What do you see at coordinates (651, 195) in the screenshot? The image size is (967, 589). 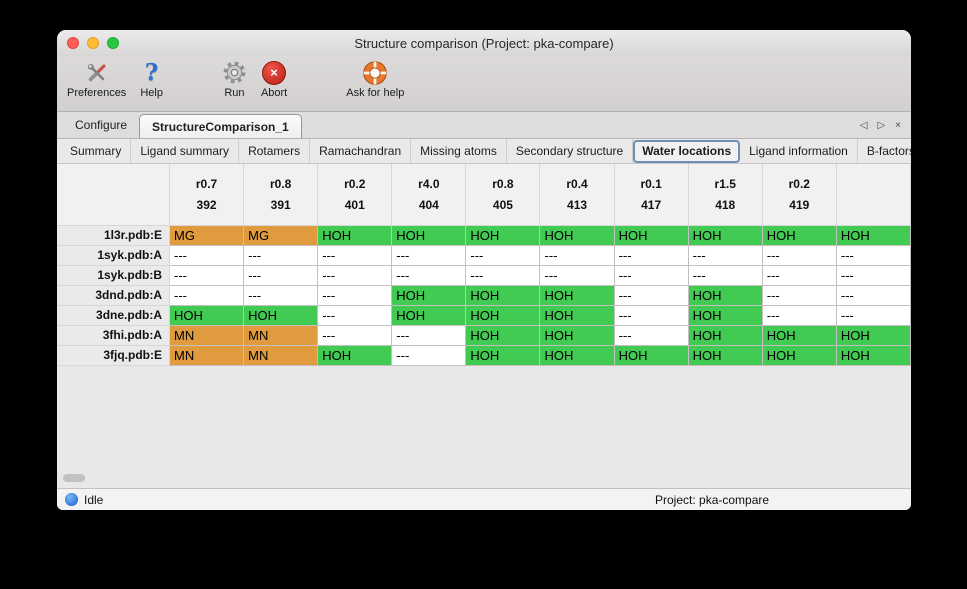 I see `column-header: r0.1 417` at bounding box center [651, 195].